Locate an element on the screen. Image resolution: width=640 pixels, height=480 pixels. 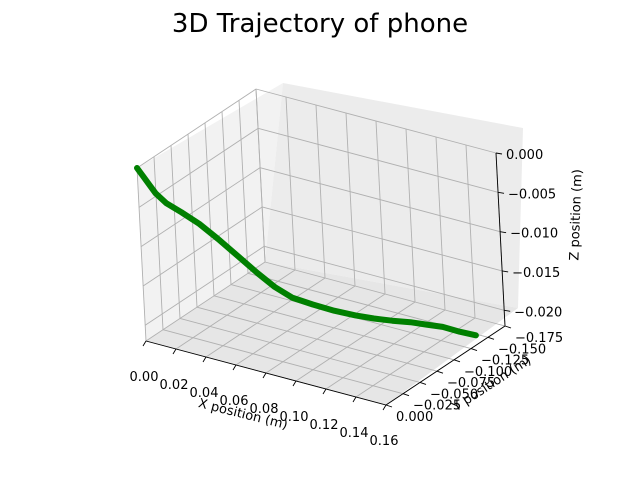
y-tick-label: 0.000 is located at coordinates (414, 417).